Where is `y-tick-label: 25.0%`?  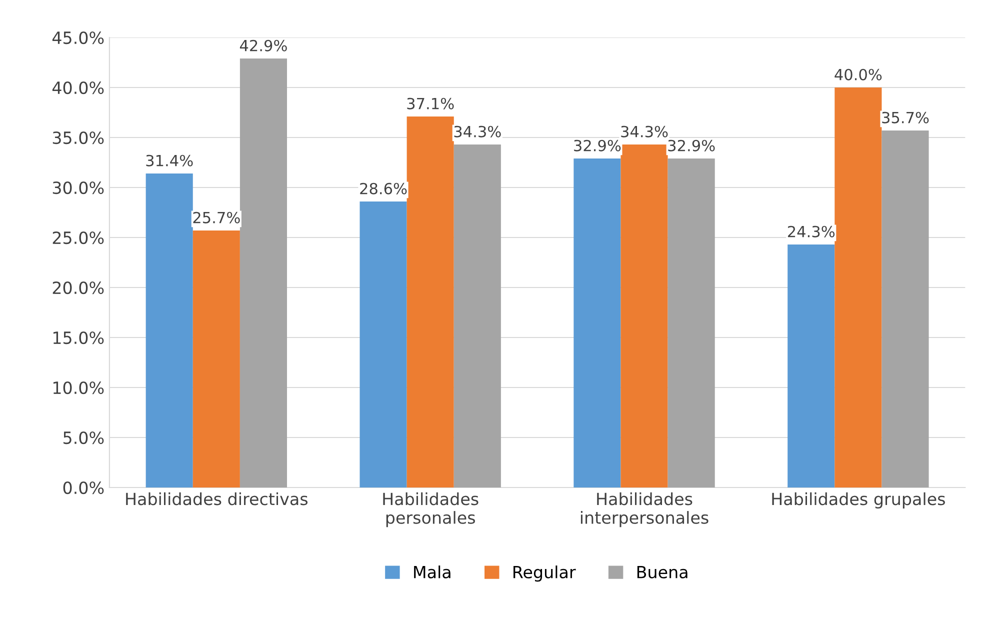 y-tick-label: 25.0% is located at coordinates (78, 237).